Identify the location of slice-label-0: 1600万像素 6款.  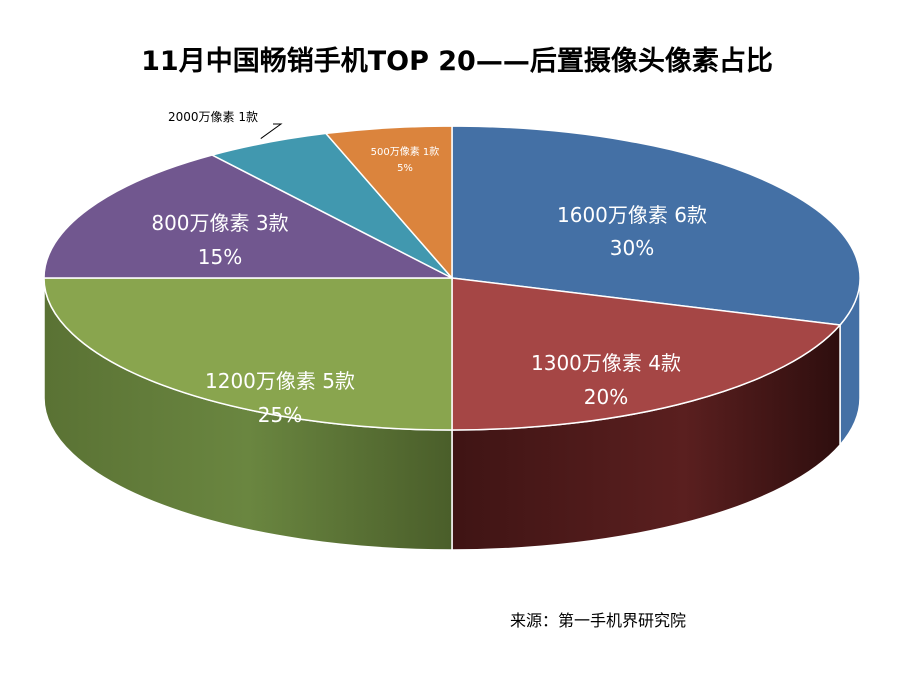
(632, 215).